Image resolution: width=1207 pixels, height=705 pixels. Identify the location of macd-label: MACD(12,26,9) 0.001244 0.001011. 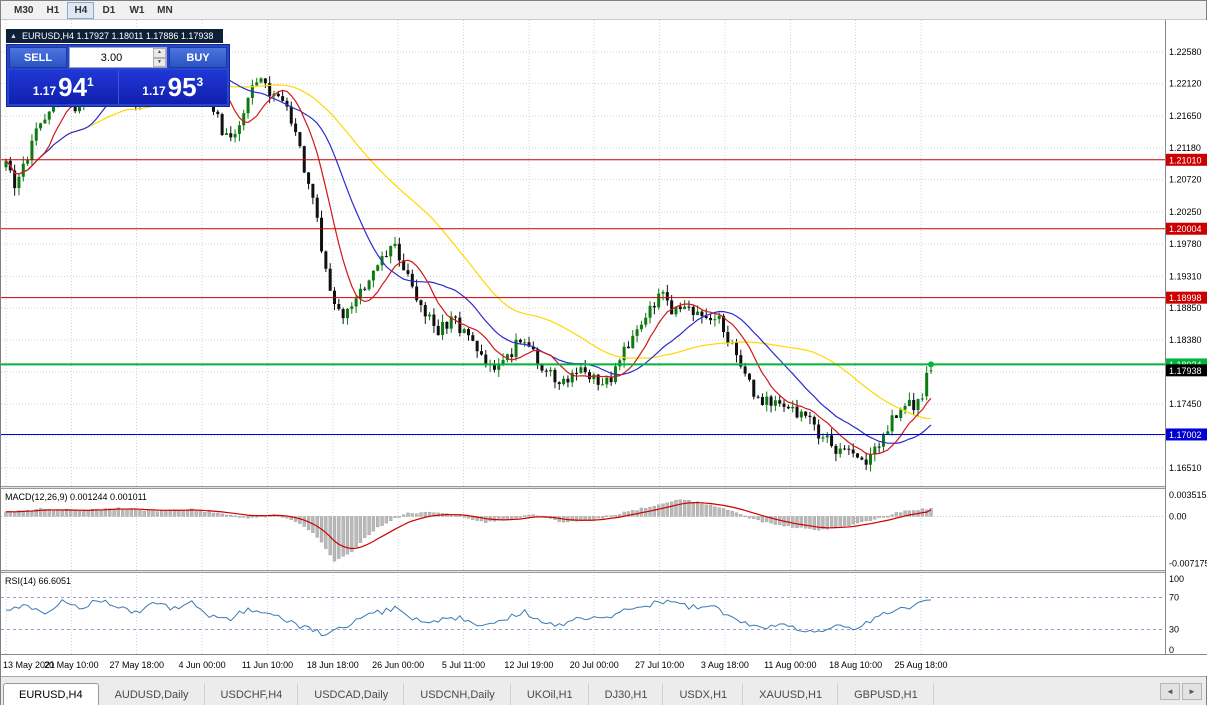
(76, 497).